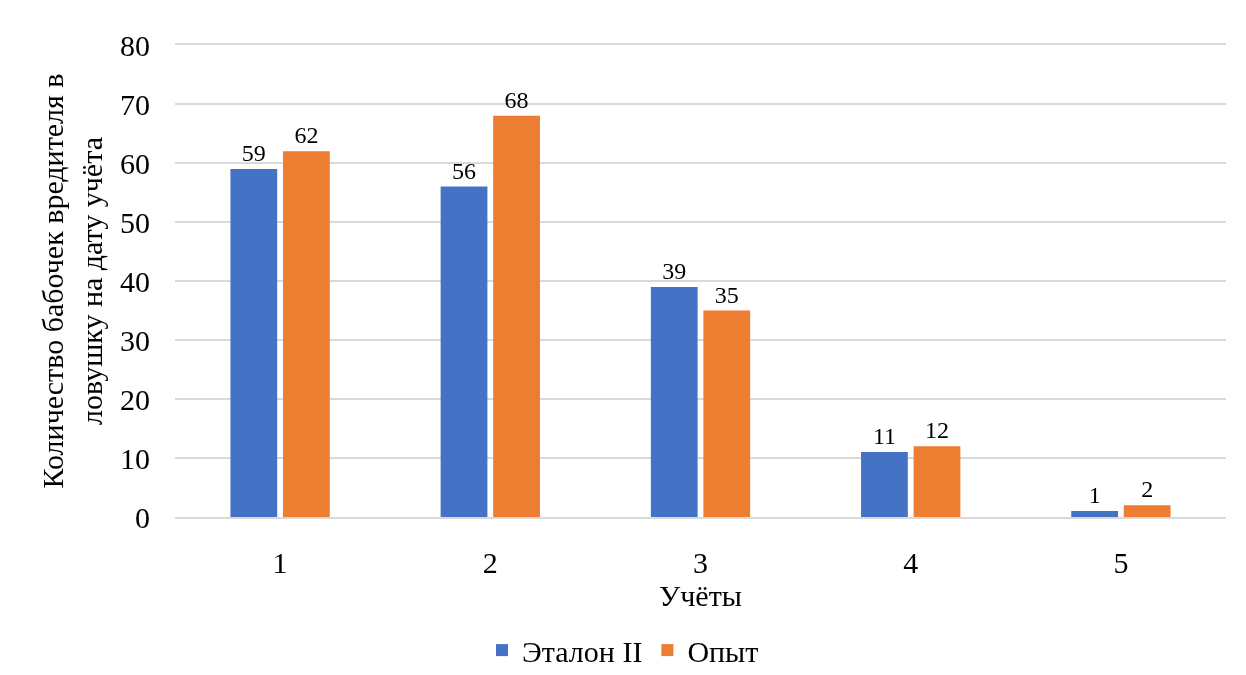  Describe the element at coordinates (464, 170) in the screenshot. I see `data-label: 56` at that location.